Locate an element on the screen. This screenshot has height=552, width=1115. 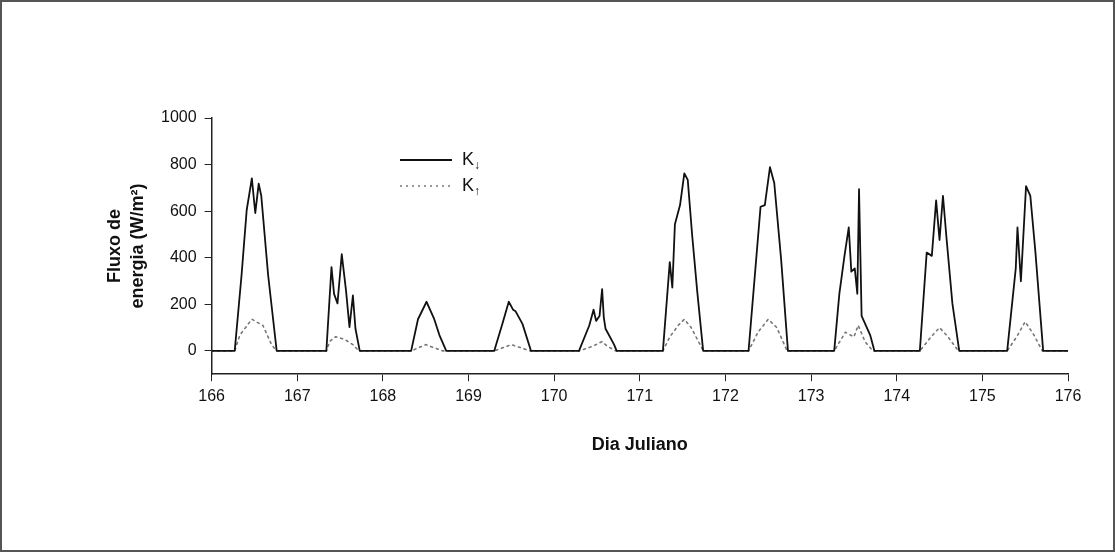
legend-label: K↓ is located at coordinates (471, 160).